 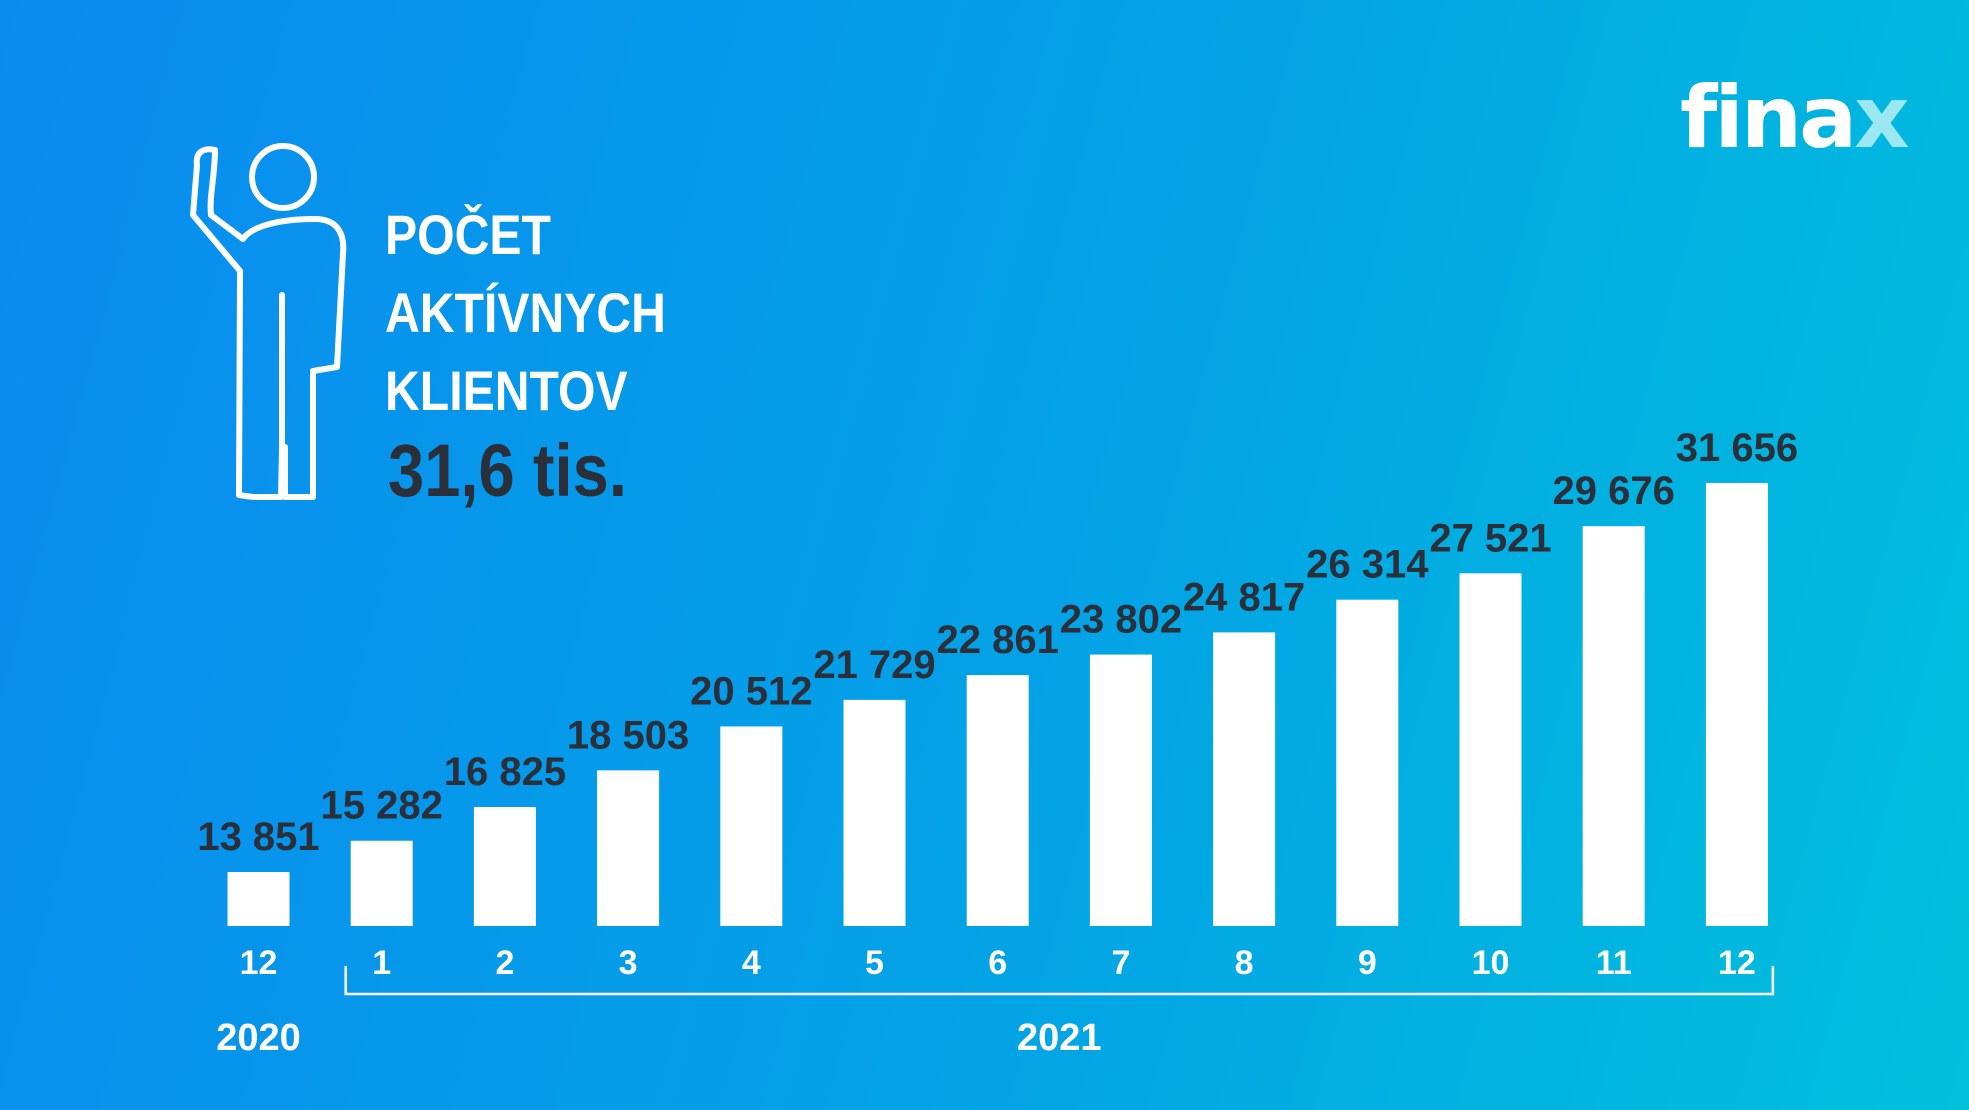 I want to click on x-tick-label-3: 3, so click(x=628, y=963).